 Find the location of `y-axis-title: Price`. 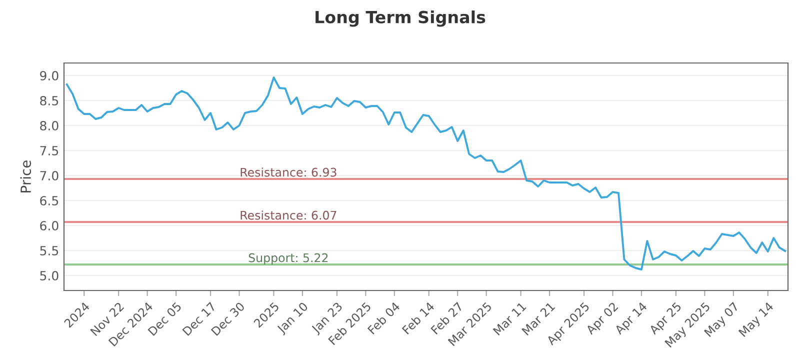

y-axis-title: Price is located at coordinates (26, 176).